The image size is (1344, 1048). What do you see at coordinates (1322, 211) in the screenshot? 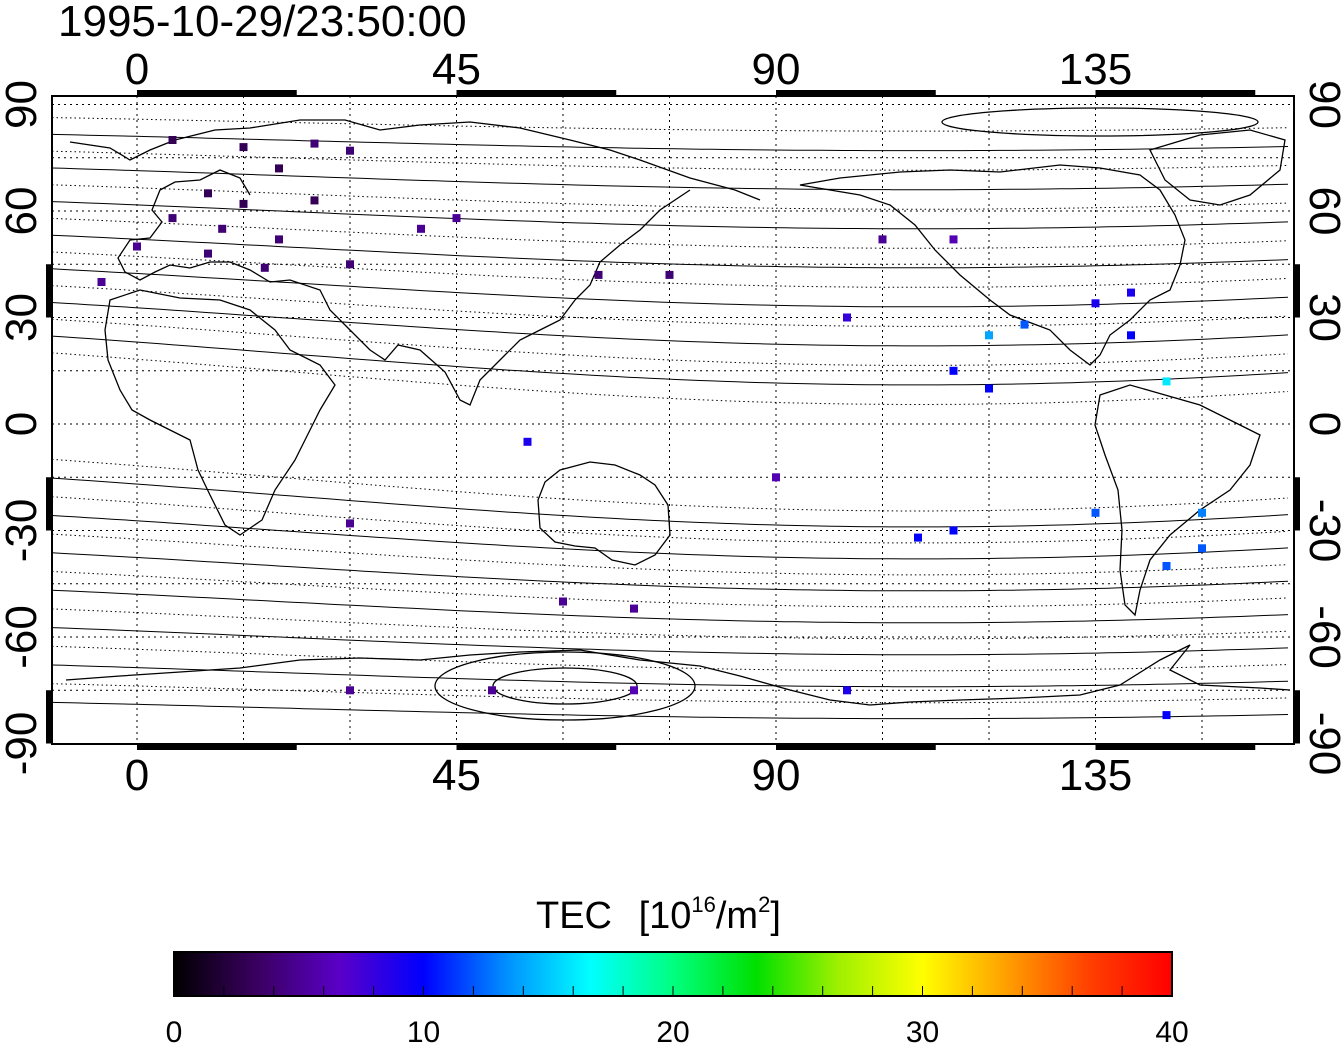
I see `y-tick-label: 60` at bounding box center [1322, 211].